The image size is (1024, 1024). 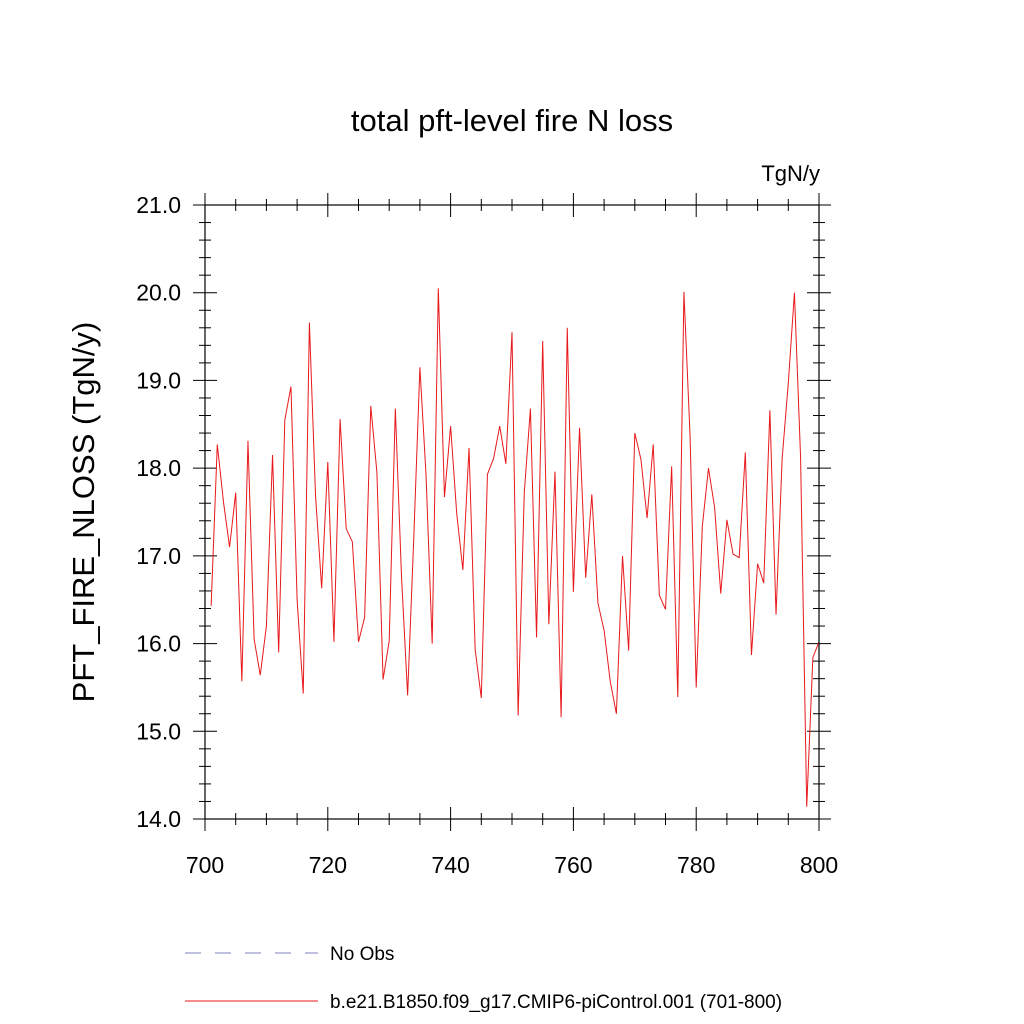 What do you see at coordinates (83, 512) in the screenshot?
I see `y-axis-label: PFT_FIRE_NLOSS (TgN/y)` at bounding box center [83, 512].